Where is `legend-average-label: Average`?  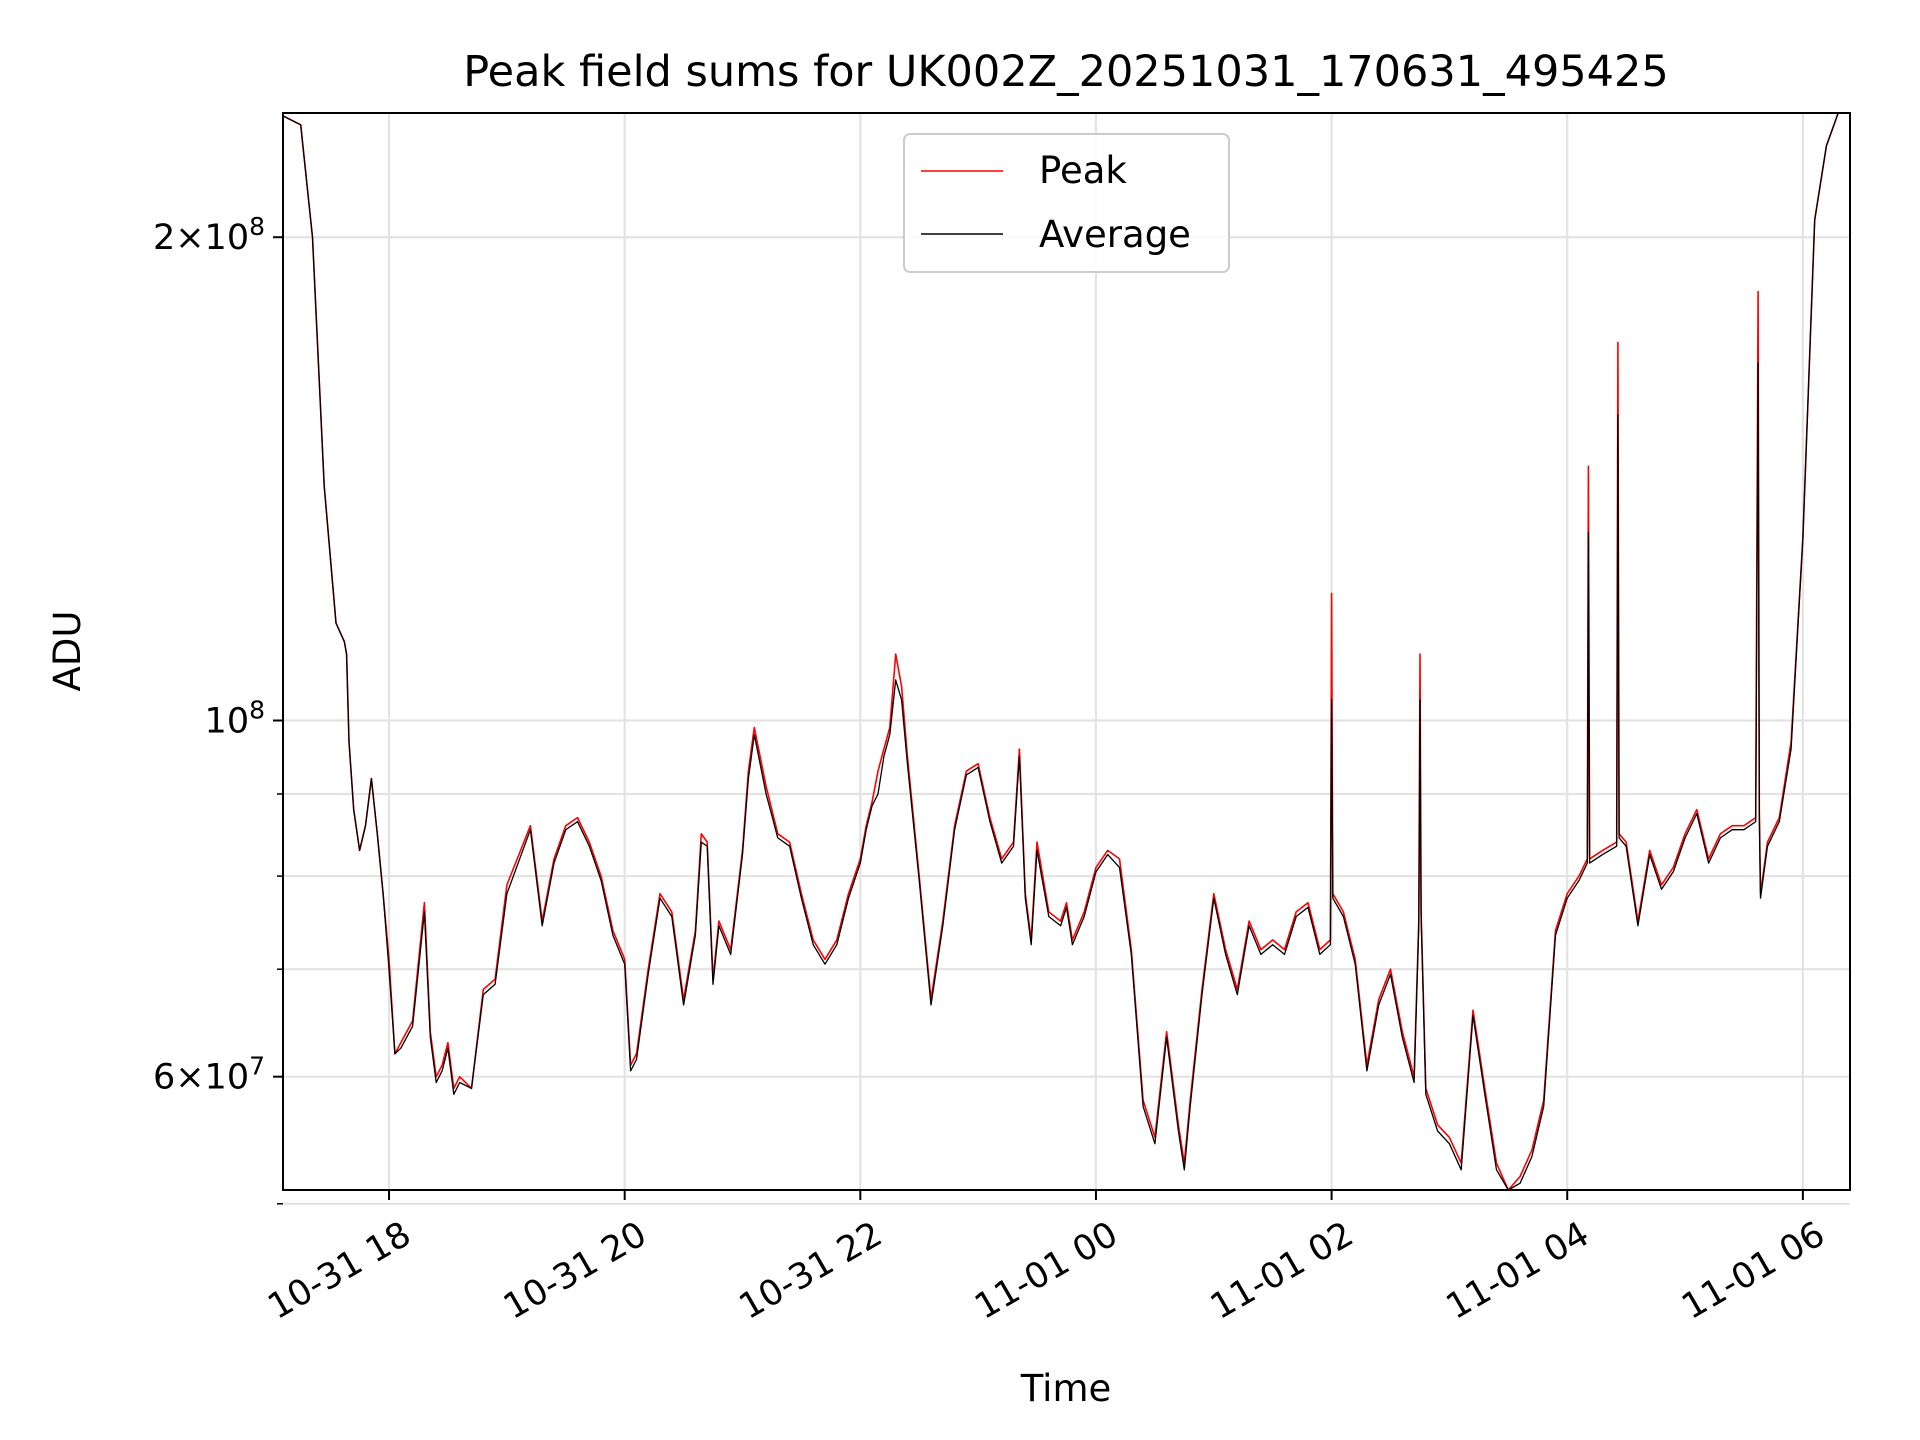
legend-average-label: Average is located at coordinates (1115, 234).